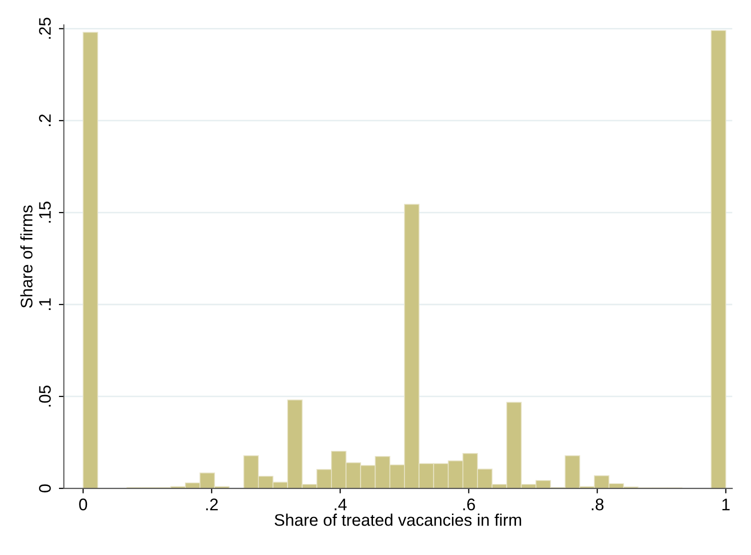 The image size is (751, 555). What do you see at coordinates (726, 504) in the screenshot?
I see `x-tick-label: 1` at bounding box center [726, 504].